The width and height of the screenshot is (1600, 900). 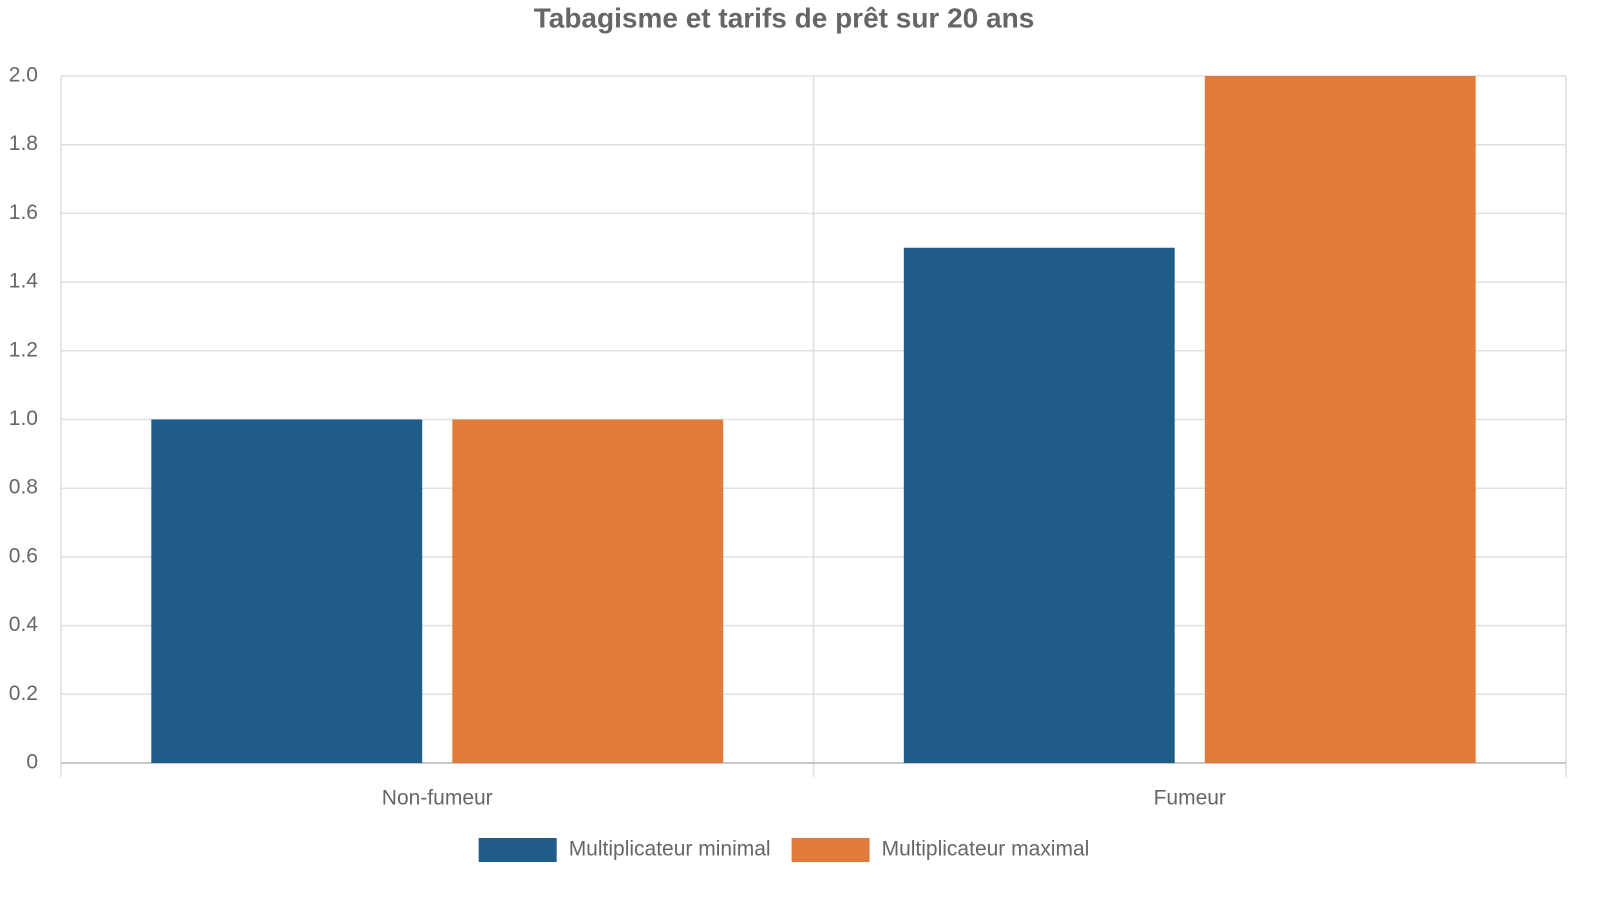 I want to click on y-tick-label: 0.2, so click(x=23, y=693).